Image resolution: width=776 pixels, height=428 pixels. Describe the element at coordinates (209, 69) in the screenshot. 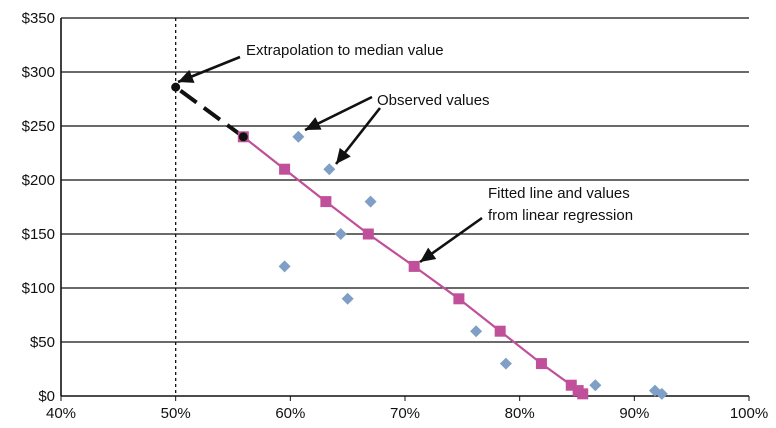

I see `arrow-extrapolation` at that location.